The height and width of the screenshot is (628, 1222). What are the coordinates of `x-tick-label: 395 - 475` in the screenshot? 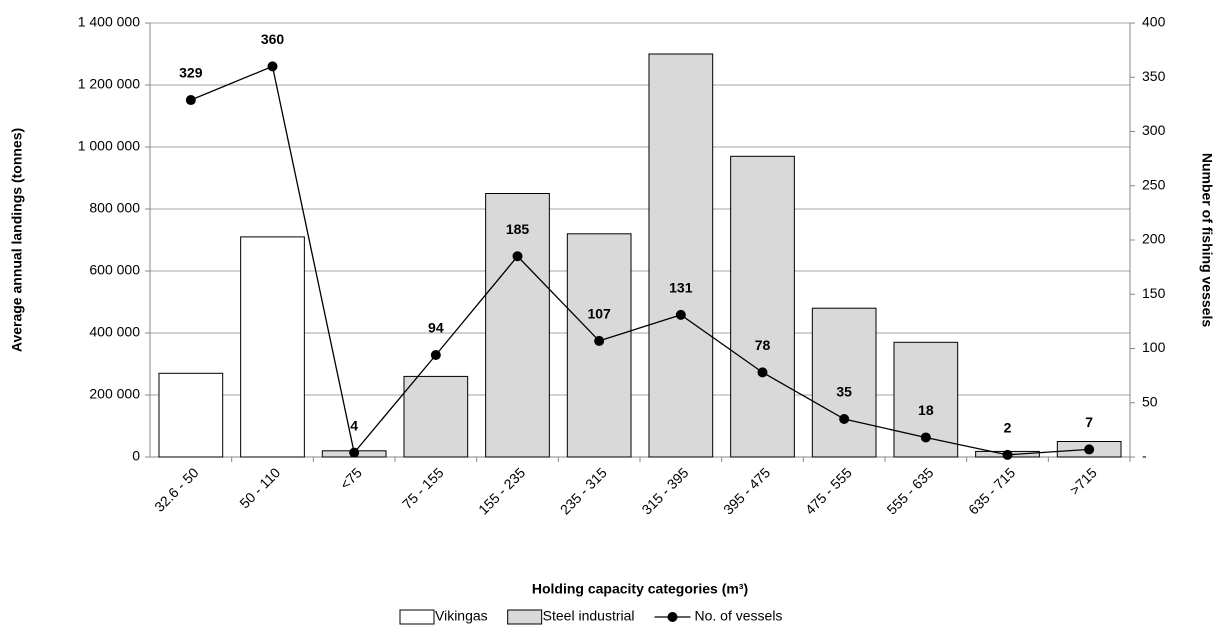 It's located at (746, 490).